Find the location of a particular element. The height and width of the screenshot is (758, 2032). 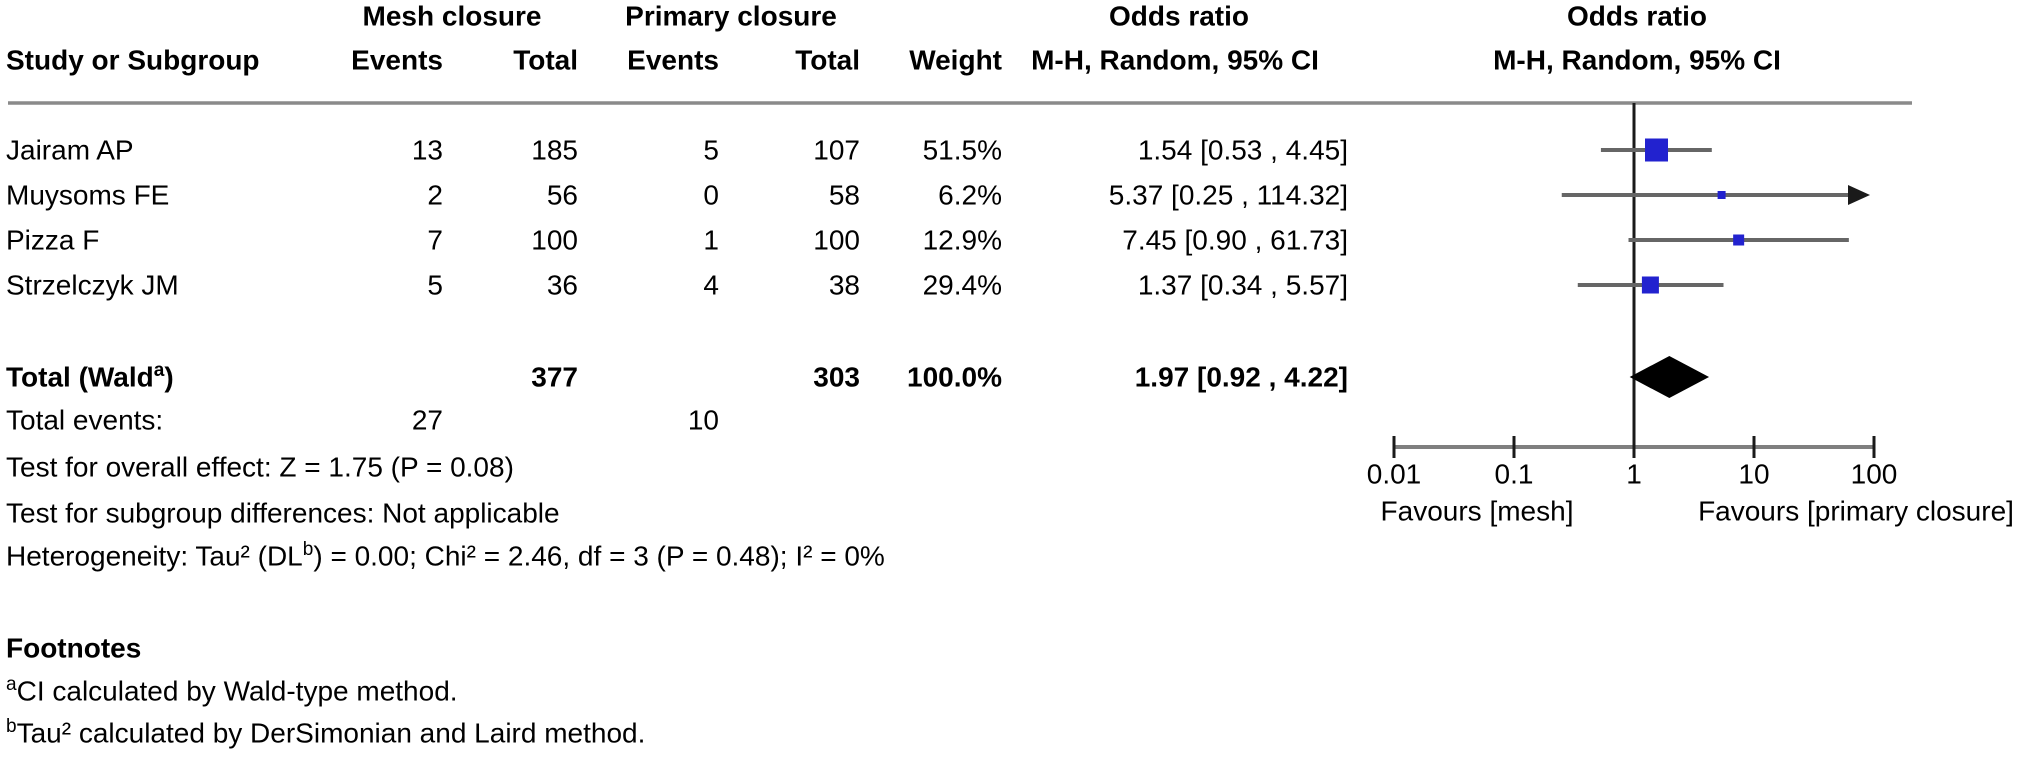

arrow-right-marker is located at coordinates (1859, 195).